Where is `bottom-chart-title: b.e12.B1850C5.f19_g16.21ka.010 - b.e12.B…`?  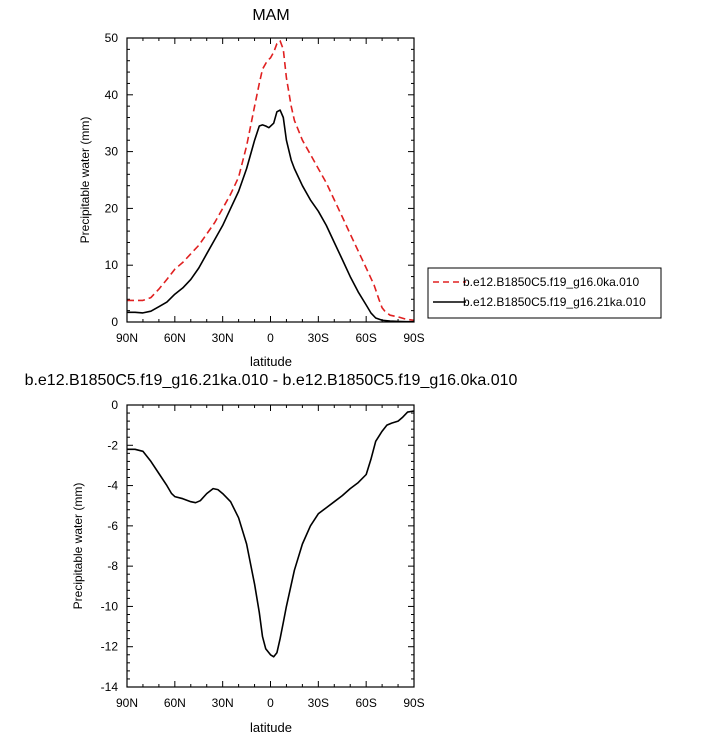
bottom-chart-title: b.e12.B1850C5.f19_g16.21ka.010 - b.e12.B… is located at coordinates (271, 380).